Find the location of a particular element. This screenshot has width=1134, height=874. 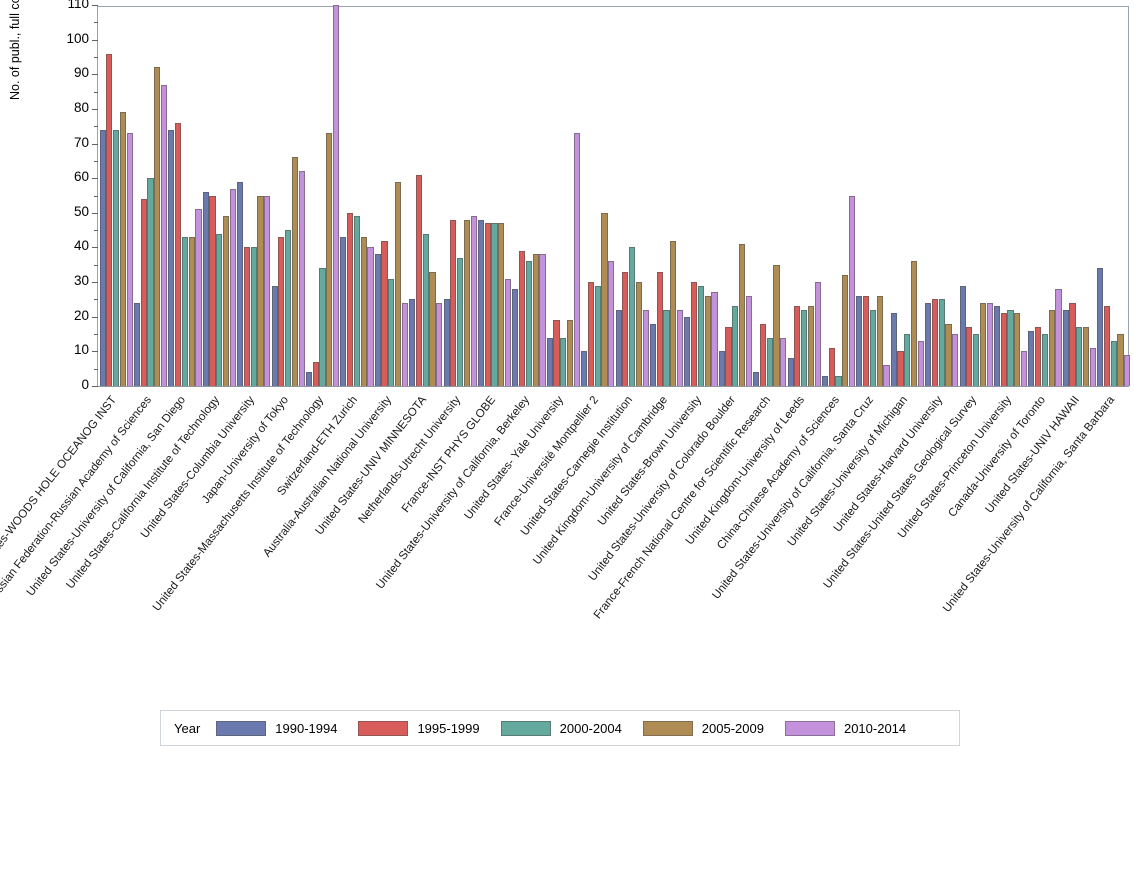

legend-item: 1995-1999 is located at coordinates (419, 728).